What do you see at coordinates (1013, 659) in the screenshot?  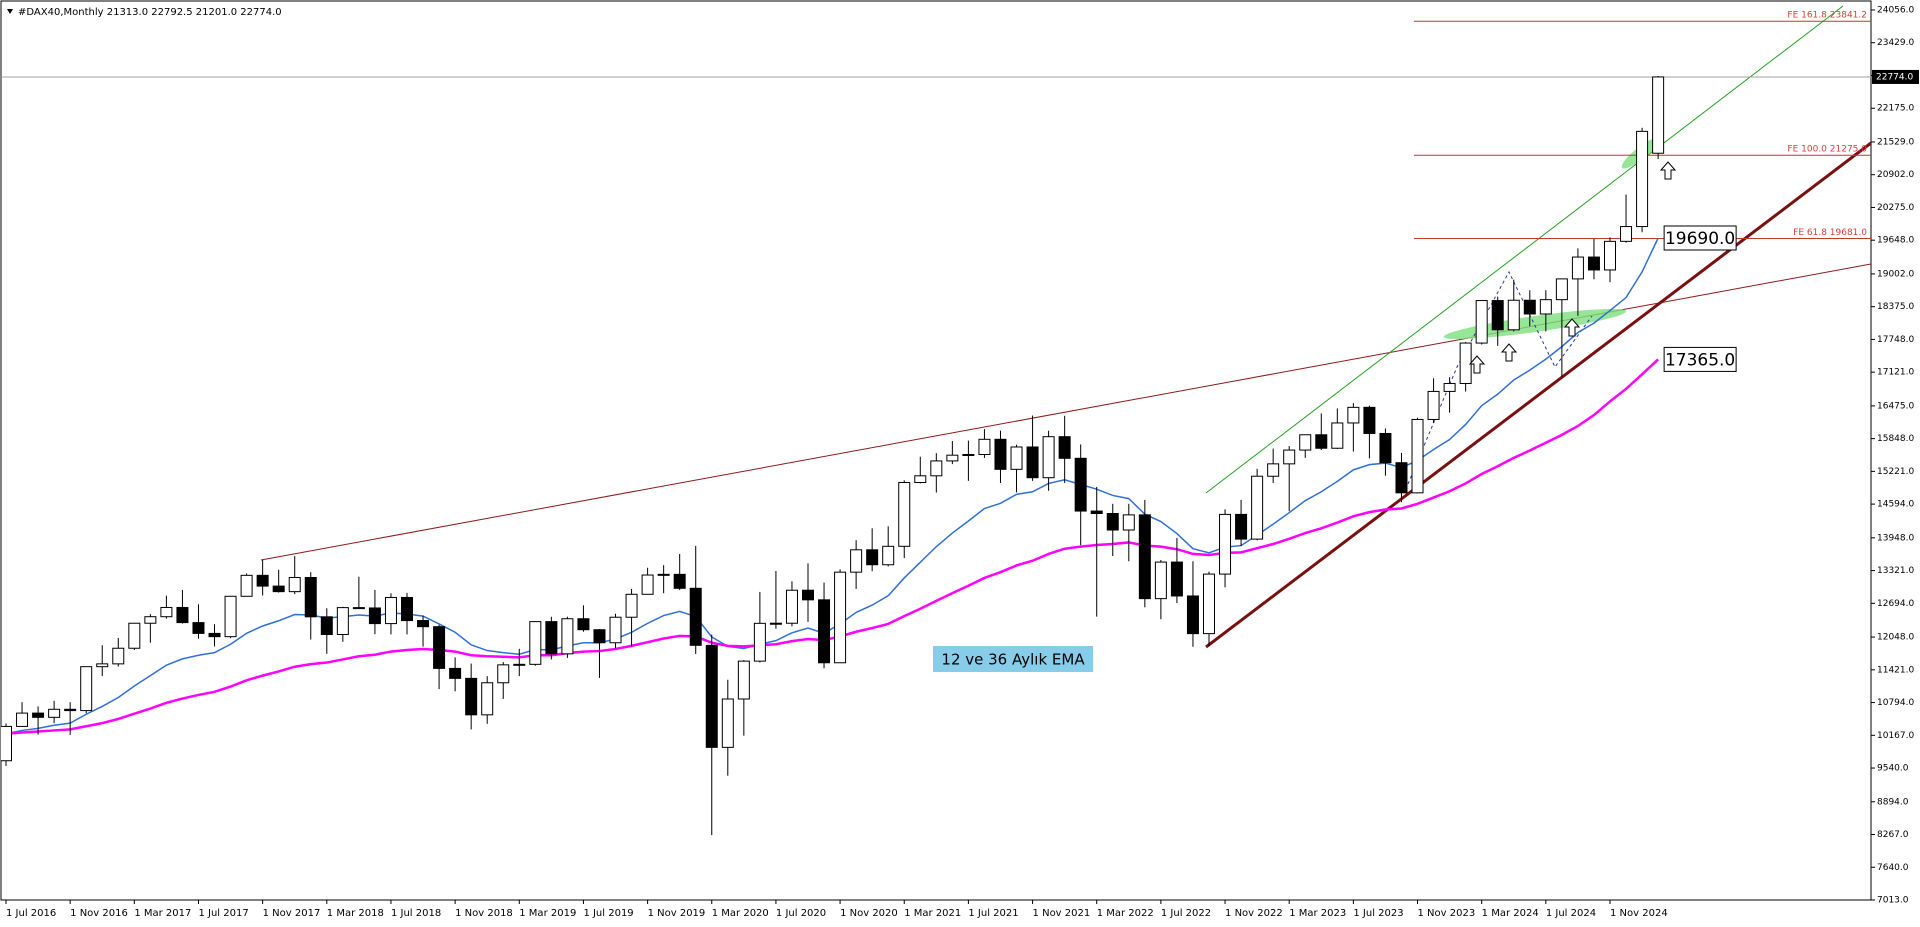 I see `annotation-box` at bounding box center [1013, 659].